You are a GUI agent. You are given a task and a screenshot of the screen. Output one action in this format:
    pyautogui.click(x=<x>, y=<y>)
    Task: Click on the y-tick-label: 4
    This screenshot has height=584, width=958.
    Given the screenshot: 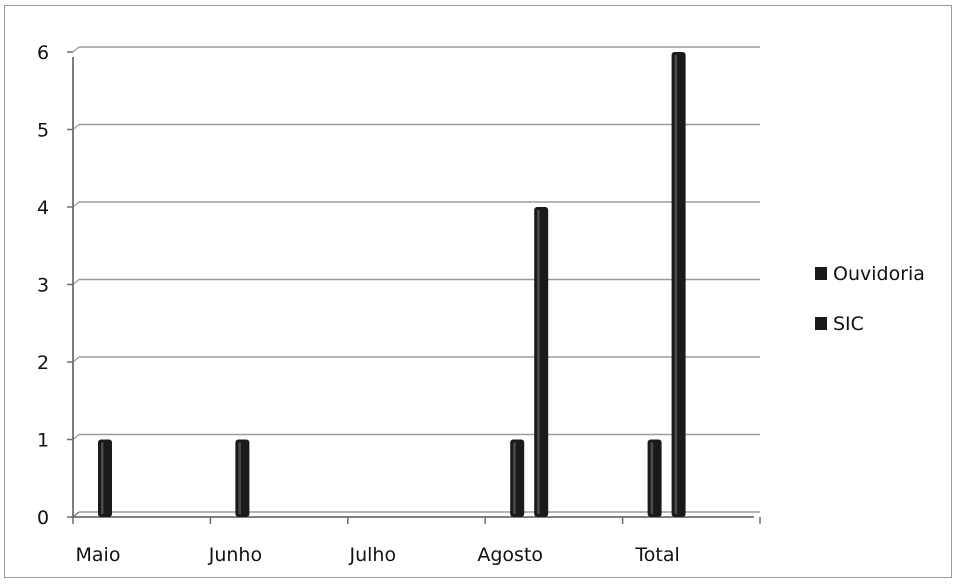 What is the action you would take?
    pyautogui.click(x=43, y=208)
    